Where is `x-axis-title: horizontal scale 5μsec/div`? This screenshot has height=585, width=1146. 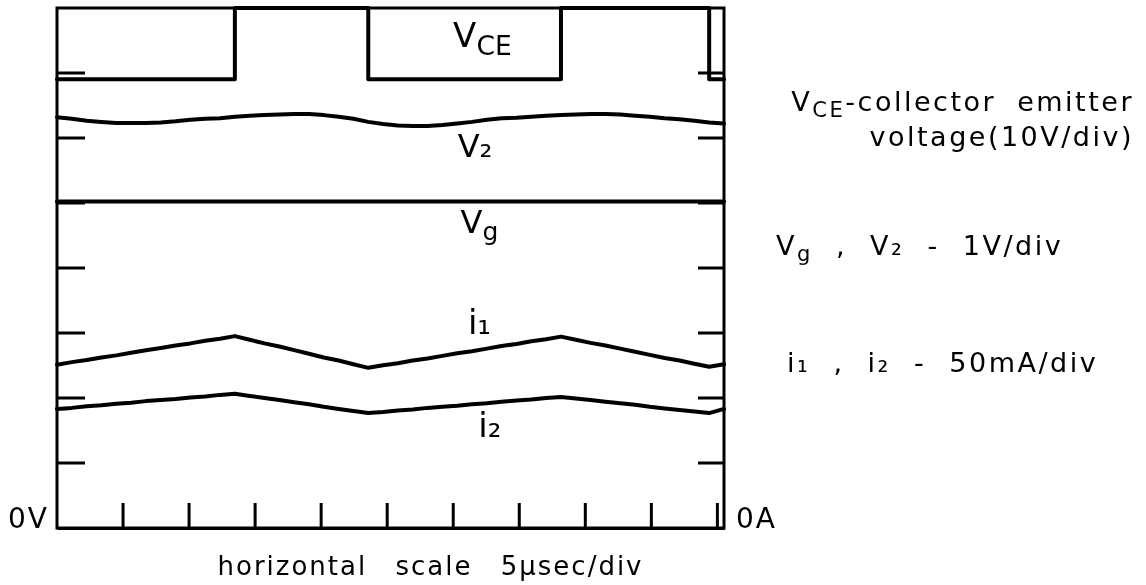 x-axis-title: horizontal scale 5μsec/div is located at coordinates (430, 566).